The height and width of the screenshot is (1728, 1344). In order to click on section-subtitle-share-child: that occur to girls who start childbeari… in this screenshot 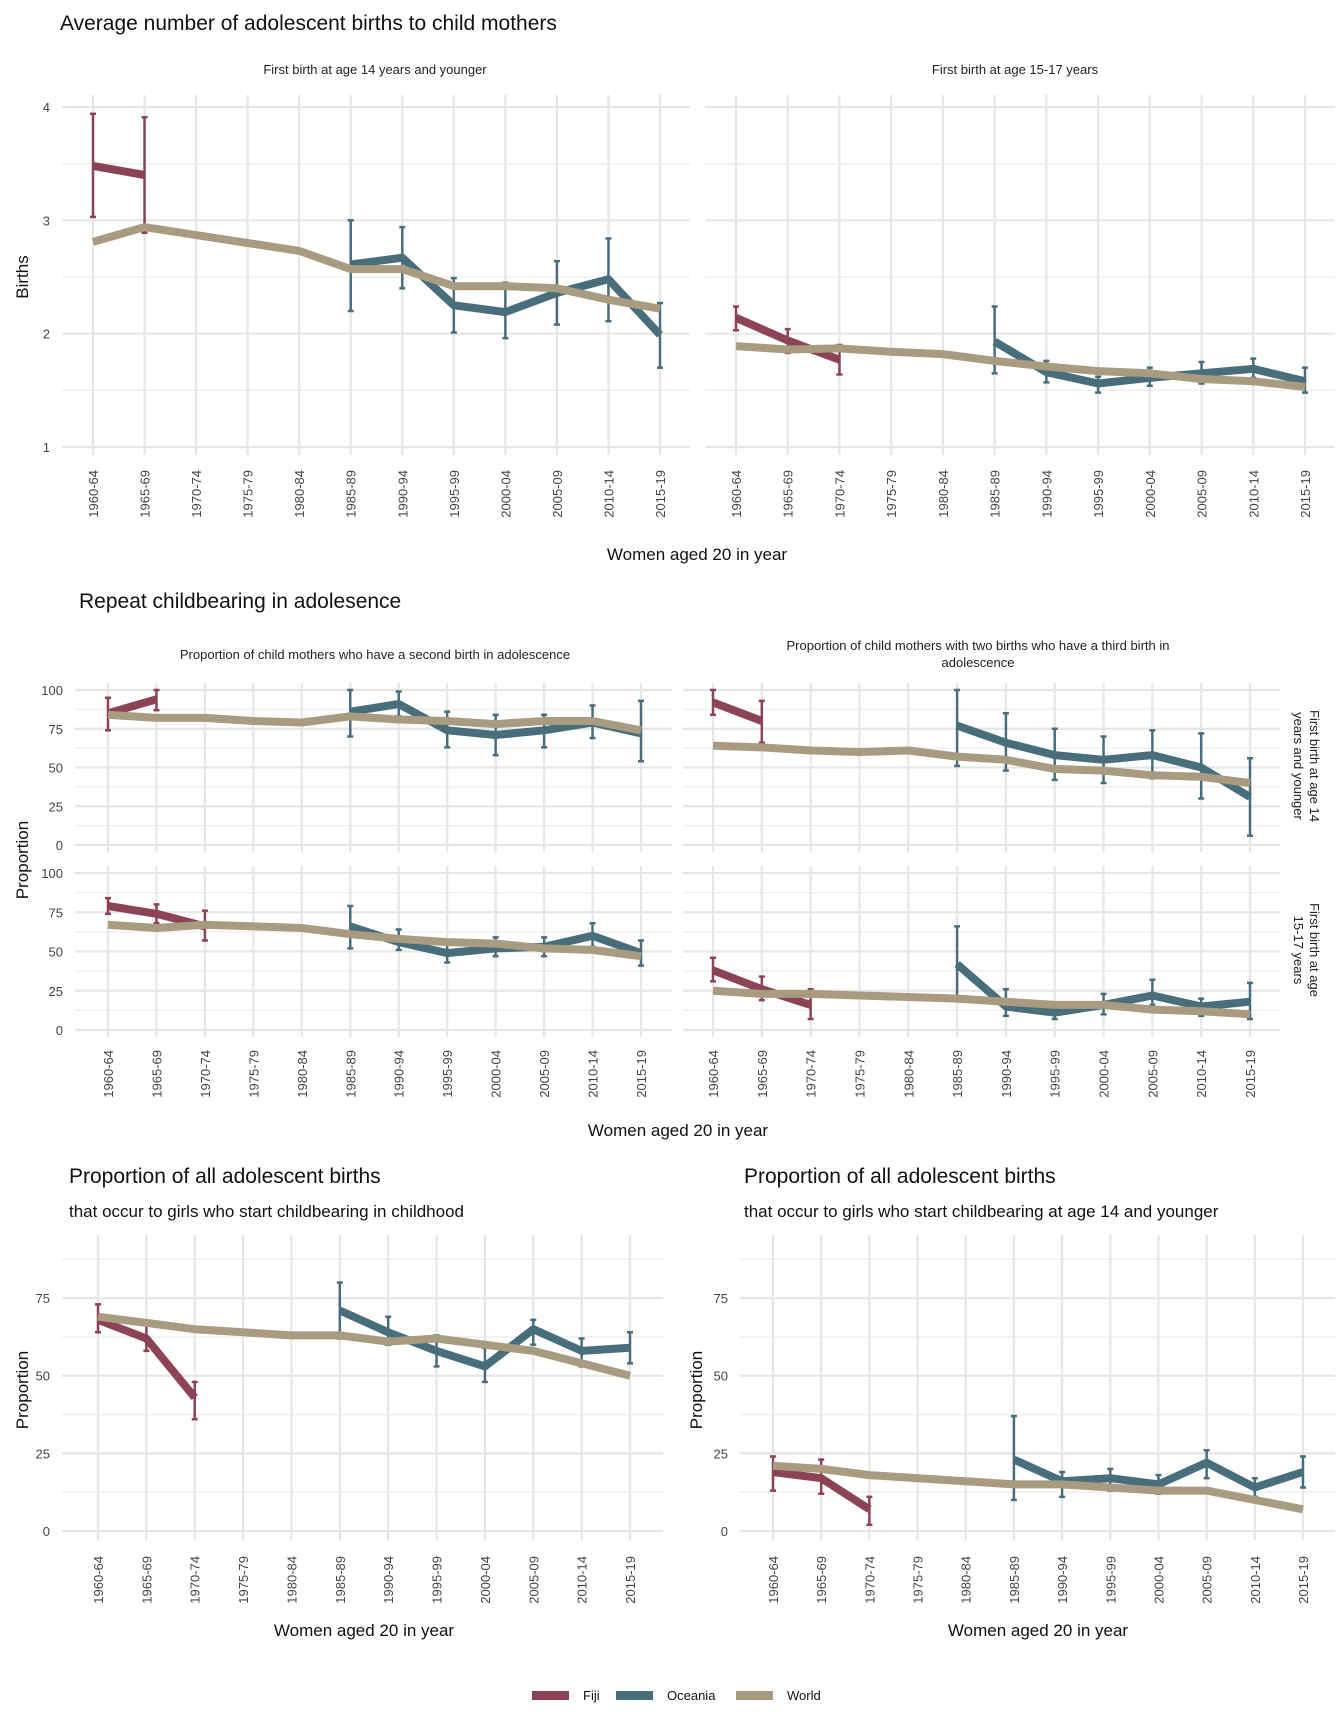, I will do `click(266, 1211)`.